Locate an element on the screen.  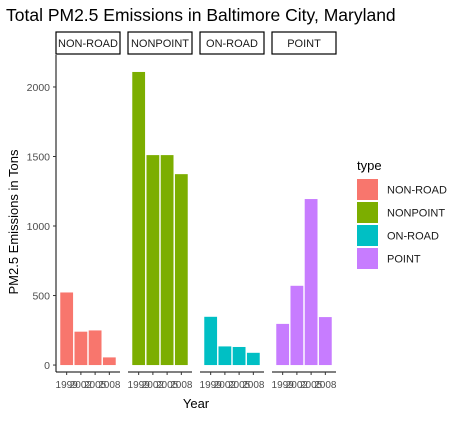
y-tick-label: 1500 is located at coordinates (39, 157).